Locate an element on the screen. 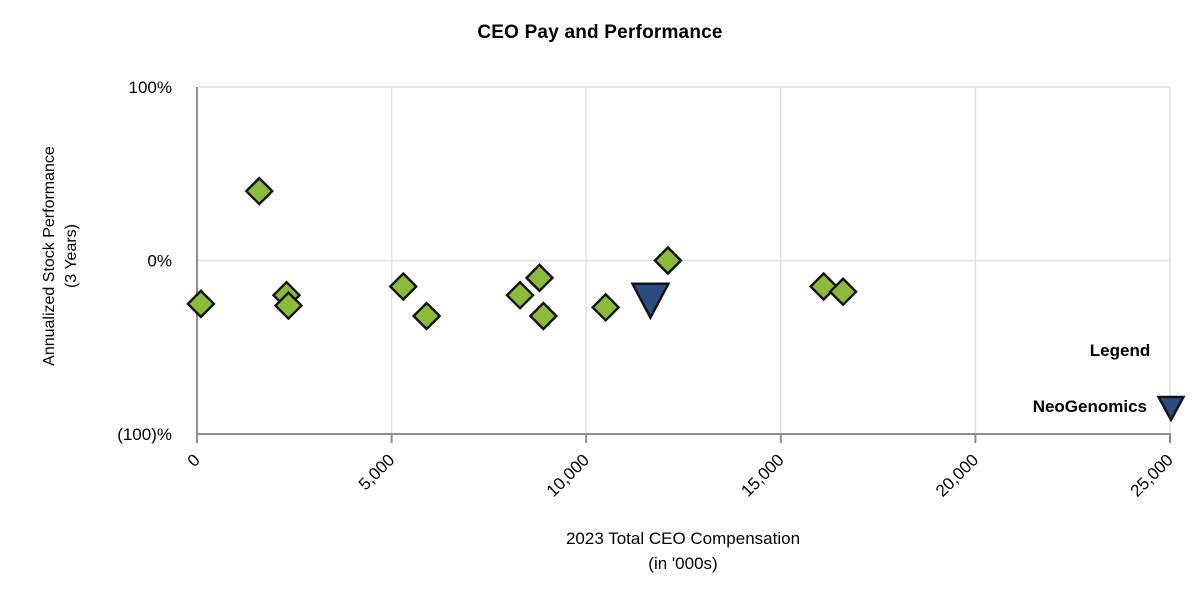 This screenshot has width=1200, height=600. x-axis-title-line1: 2023 Total CEO Compensation is located at coordinates (683, 538).